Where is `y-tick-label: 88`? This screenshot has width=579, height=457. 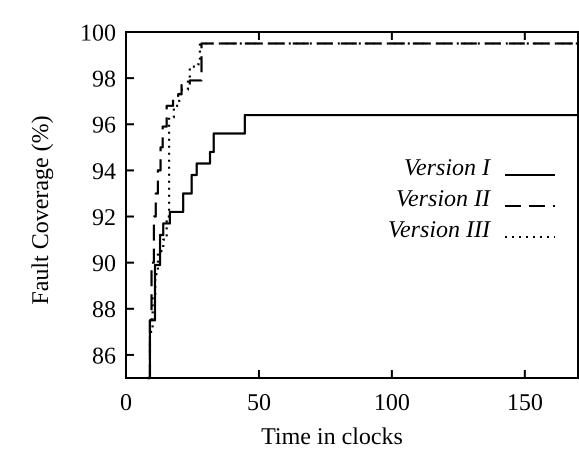 y-tick-label: 88 is located at coordinates (104, 310).